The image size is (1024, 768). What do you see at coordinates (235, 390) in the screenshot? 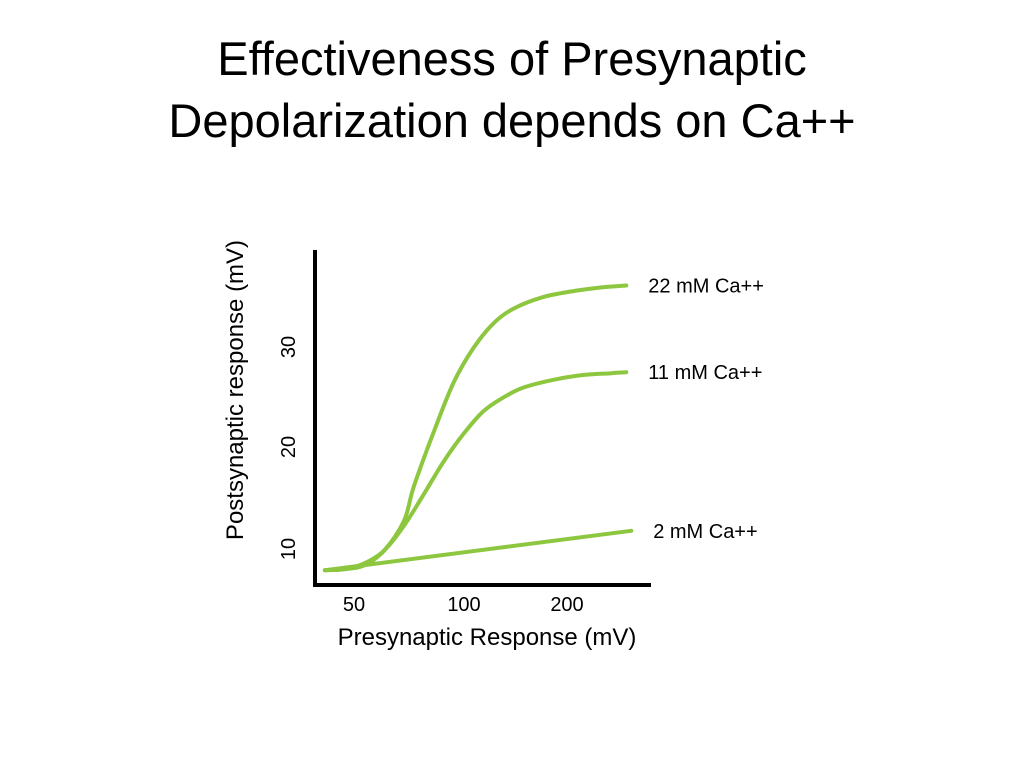
I see `y-axis-title: Postsynaptic response (mV)` at bounding box center [235, 390].